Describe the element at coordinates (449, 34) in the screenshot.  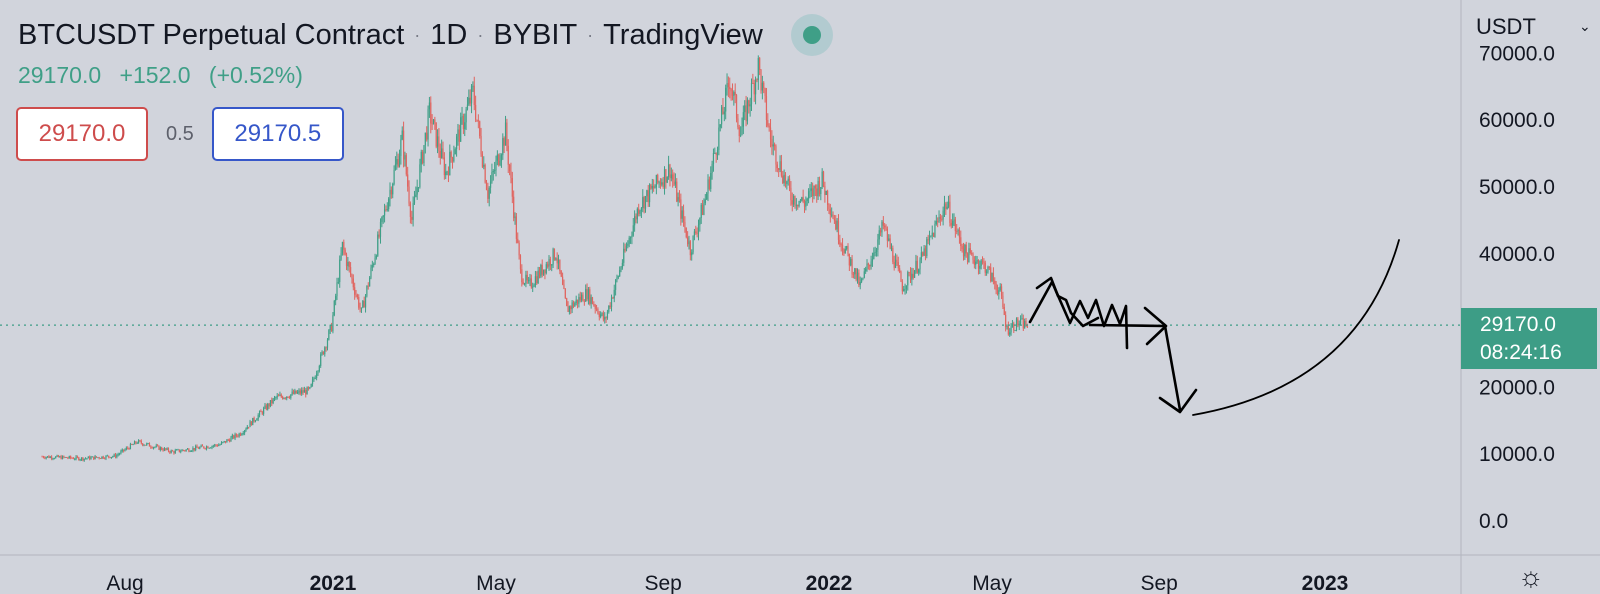
I see `interval-label: 1D` at that location.